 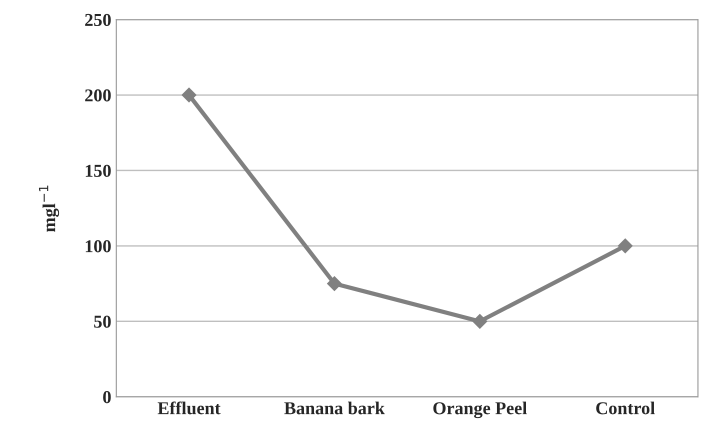 I want to click on y-tick-label: 150, so click(x=98, y=170).